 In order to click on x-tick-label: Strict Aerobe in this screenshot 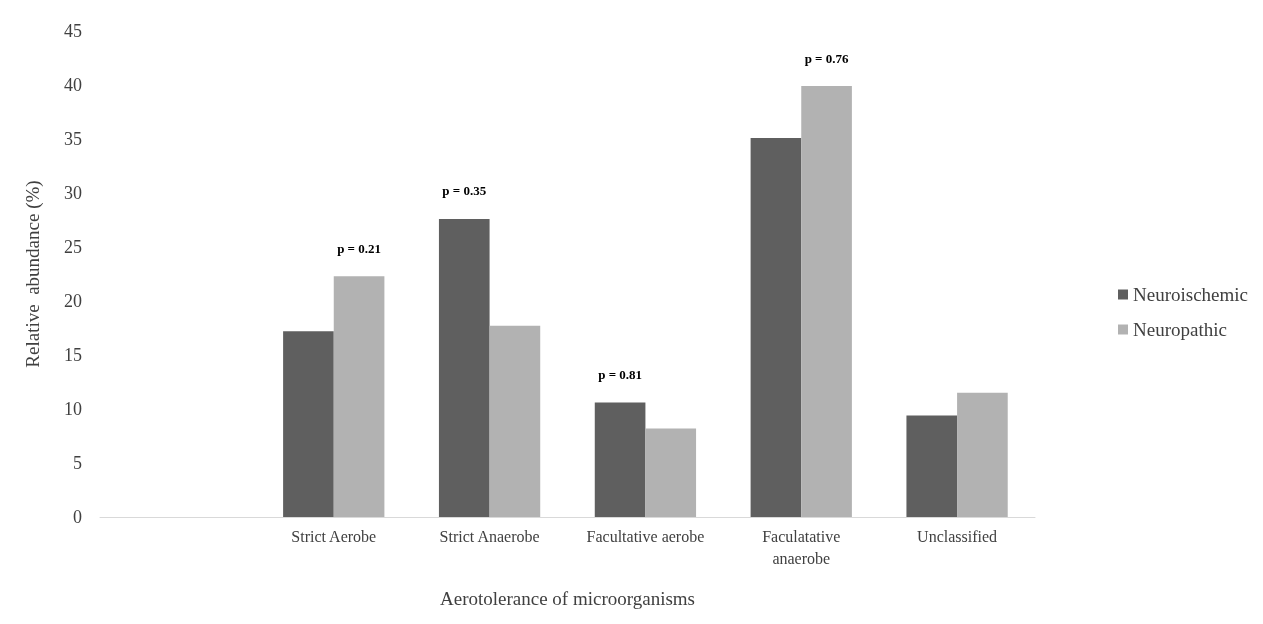, I will do `click(334, 536)`.